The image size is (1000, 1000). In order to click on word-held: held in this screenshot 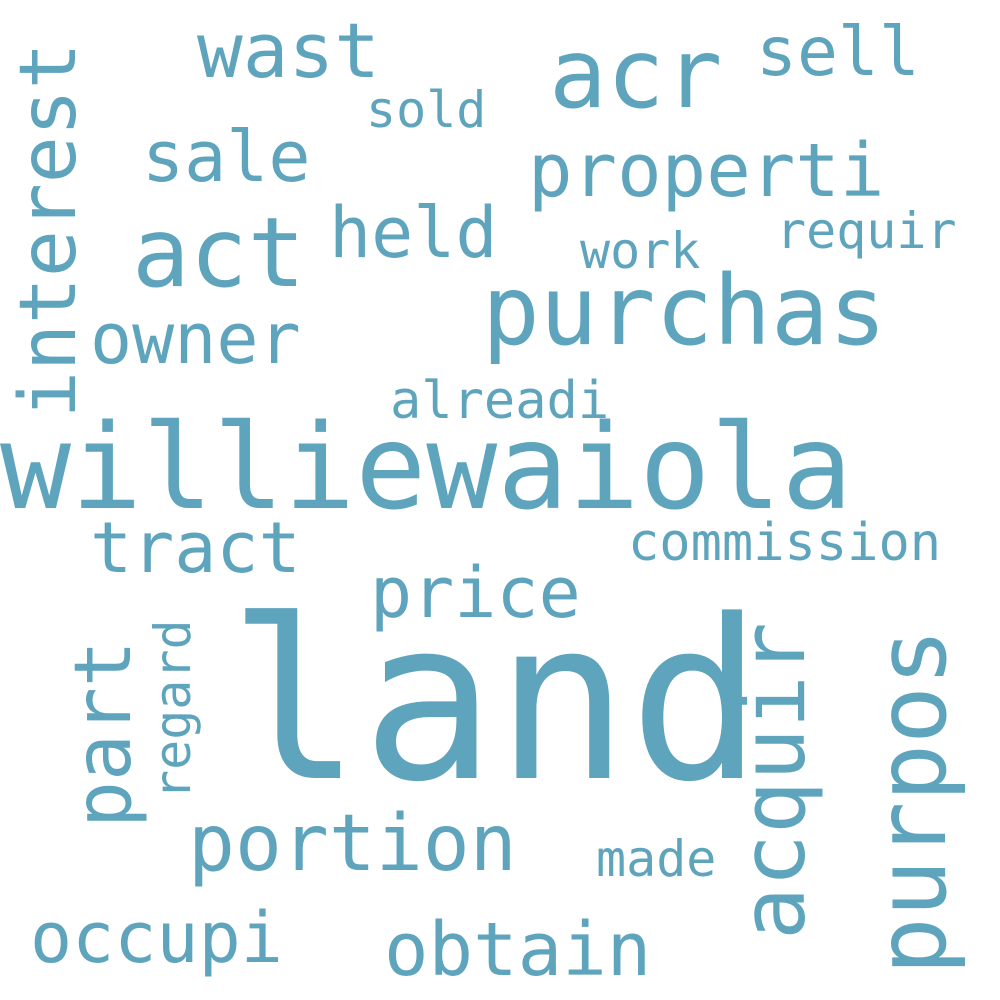, I will do `click(413, 233)`.